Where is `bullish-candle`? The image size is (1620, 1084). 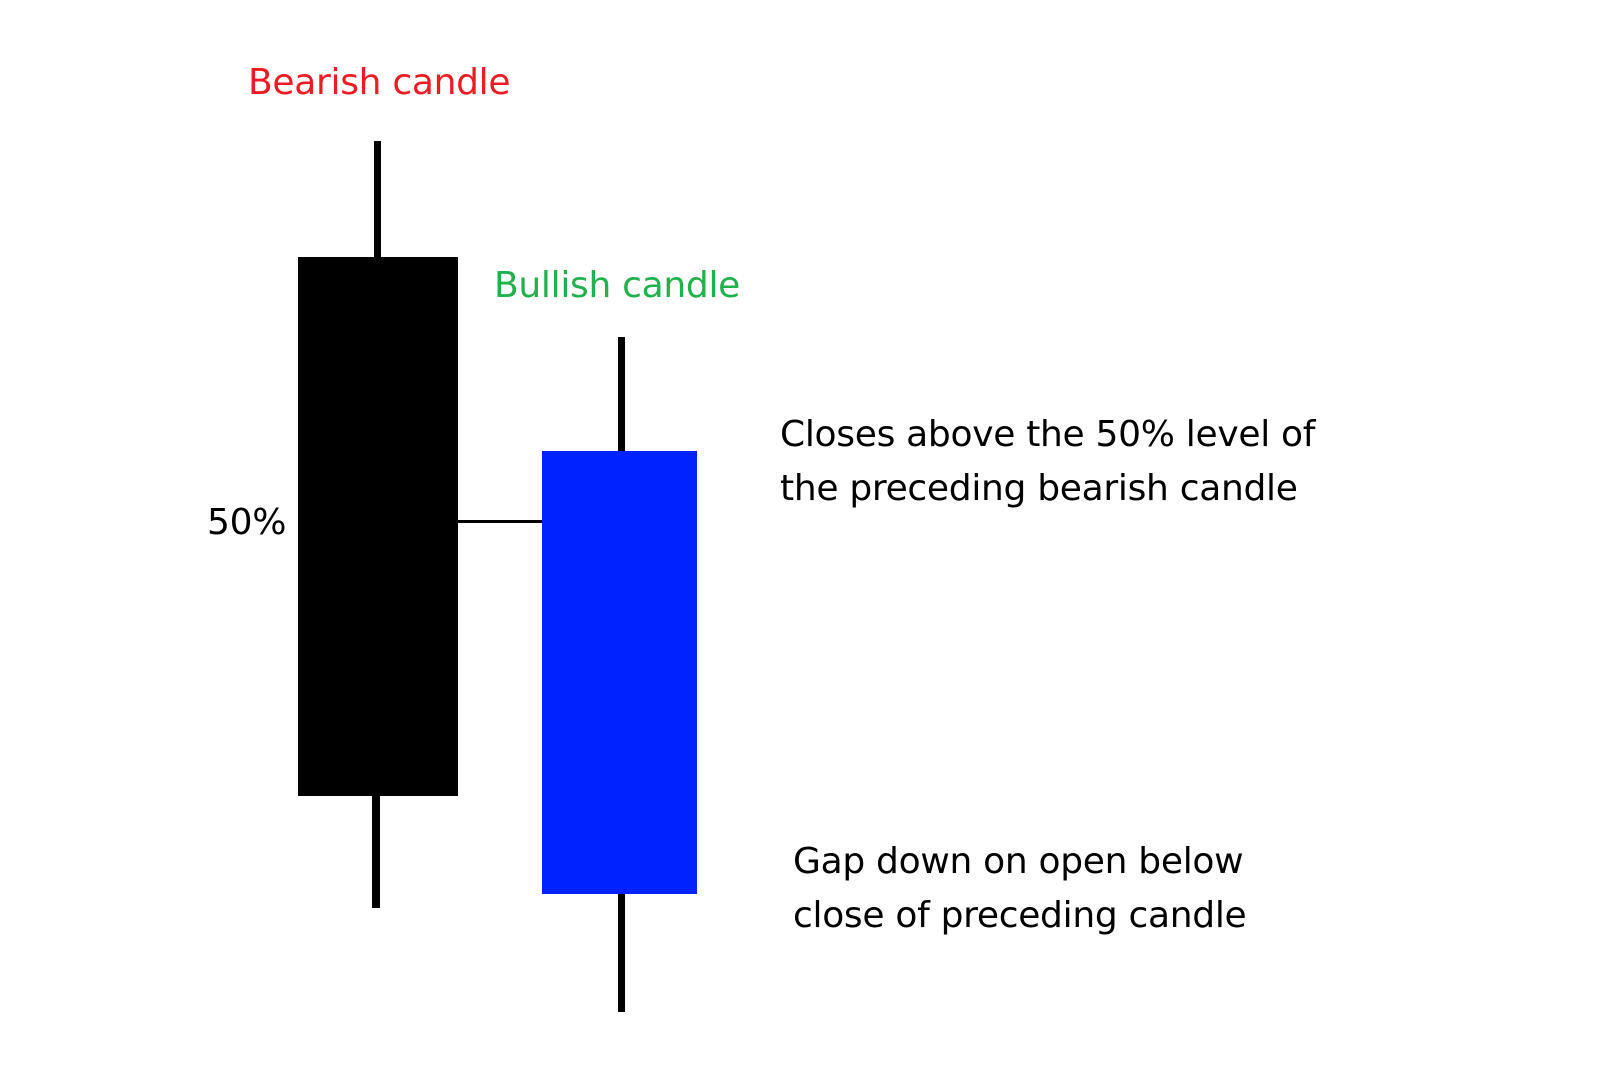 bullish-candle is located at coordinates (619, 674).